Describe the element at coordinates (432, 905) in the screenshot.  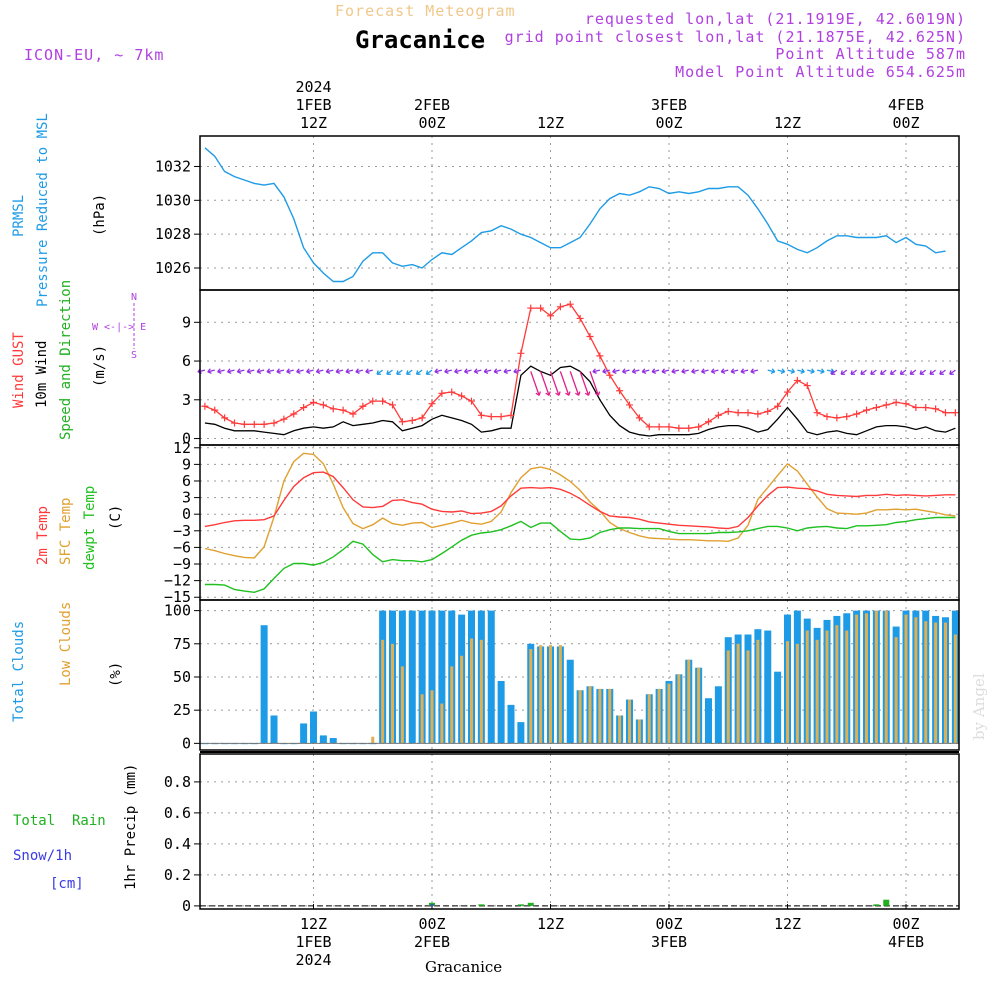
I see `snow-bar` at that location.